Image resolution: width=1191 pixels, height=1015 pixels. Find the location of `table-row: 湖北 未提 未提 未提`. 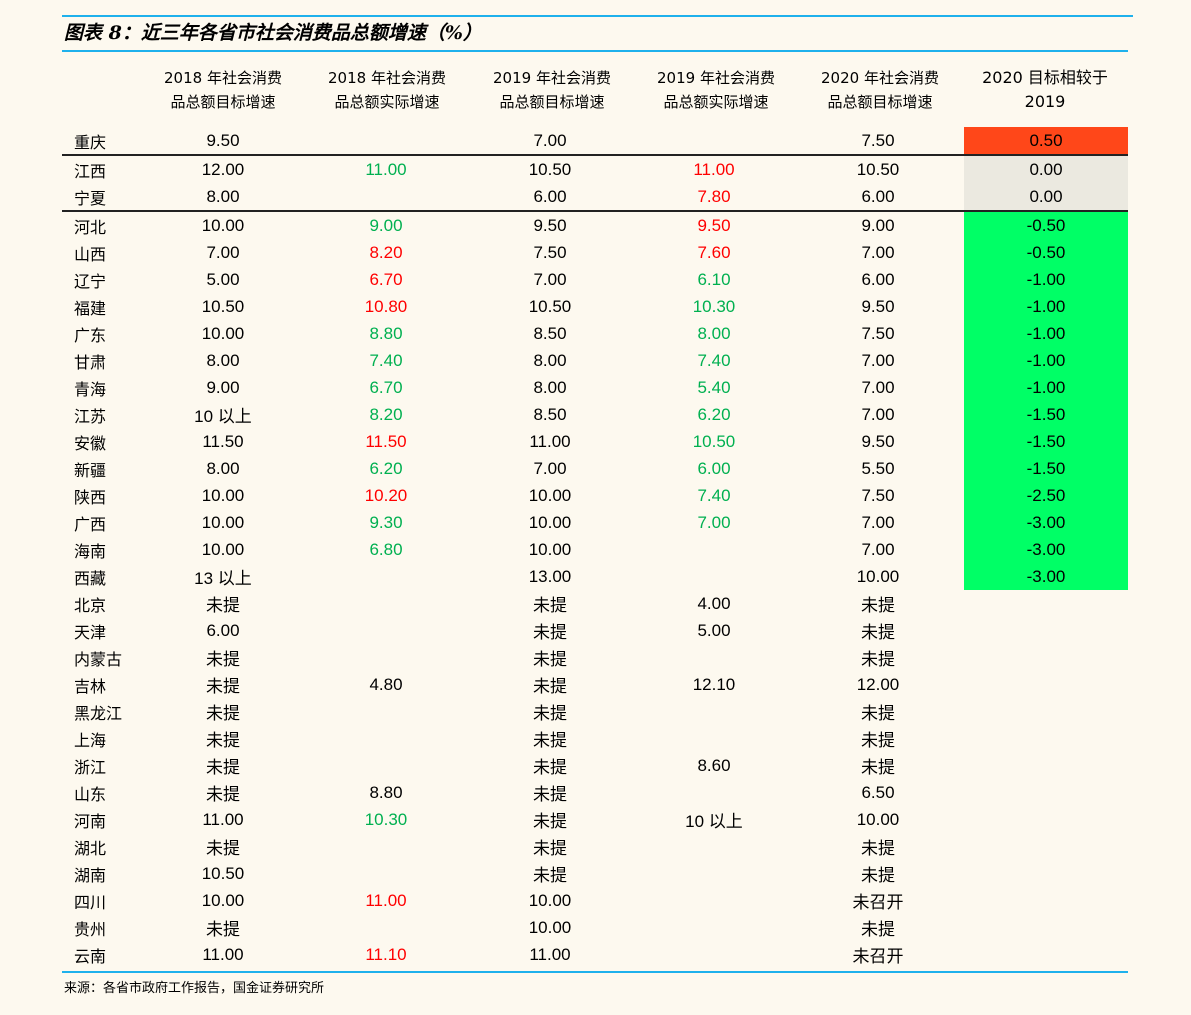

table-row: 湖北 未提 未提 未提 is located at coordinates (595, 846).